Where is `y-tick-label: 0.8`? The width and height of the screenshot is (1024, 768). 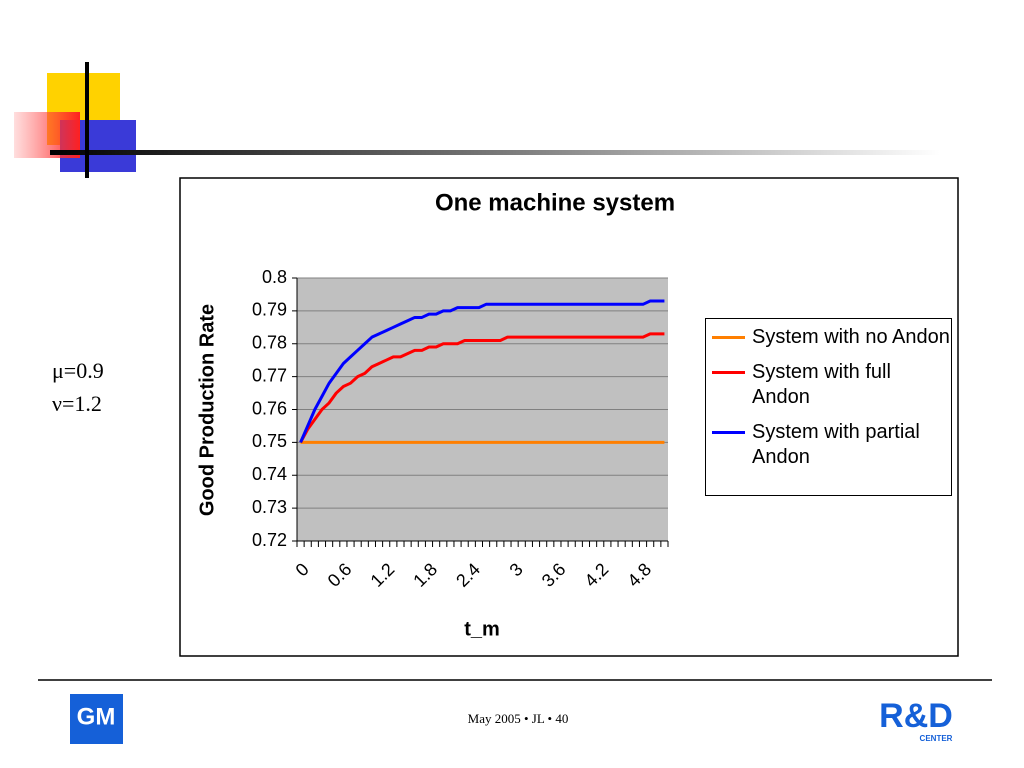 y-tick-label: 0.8 is located at coordinates (274, 277).